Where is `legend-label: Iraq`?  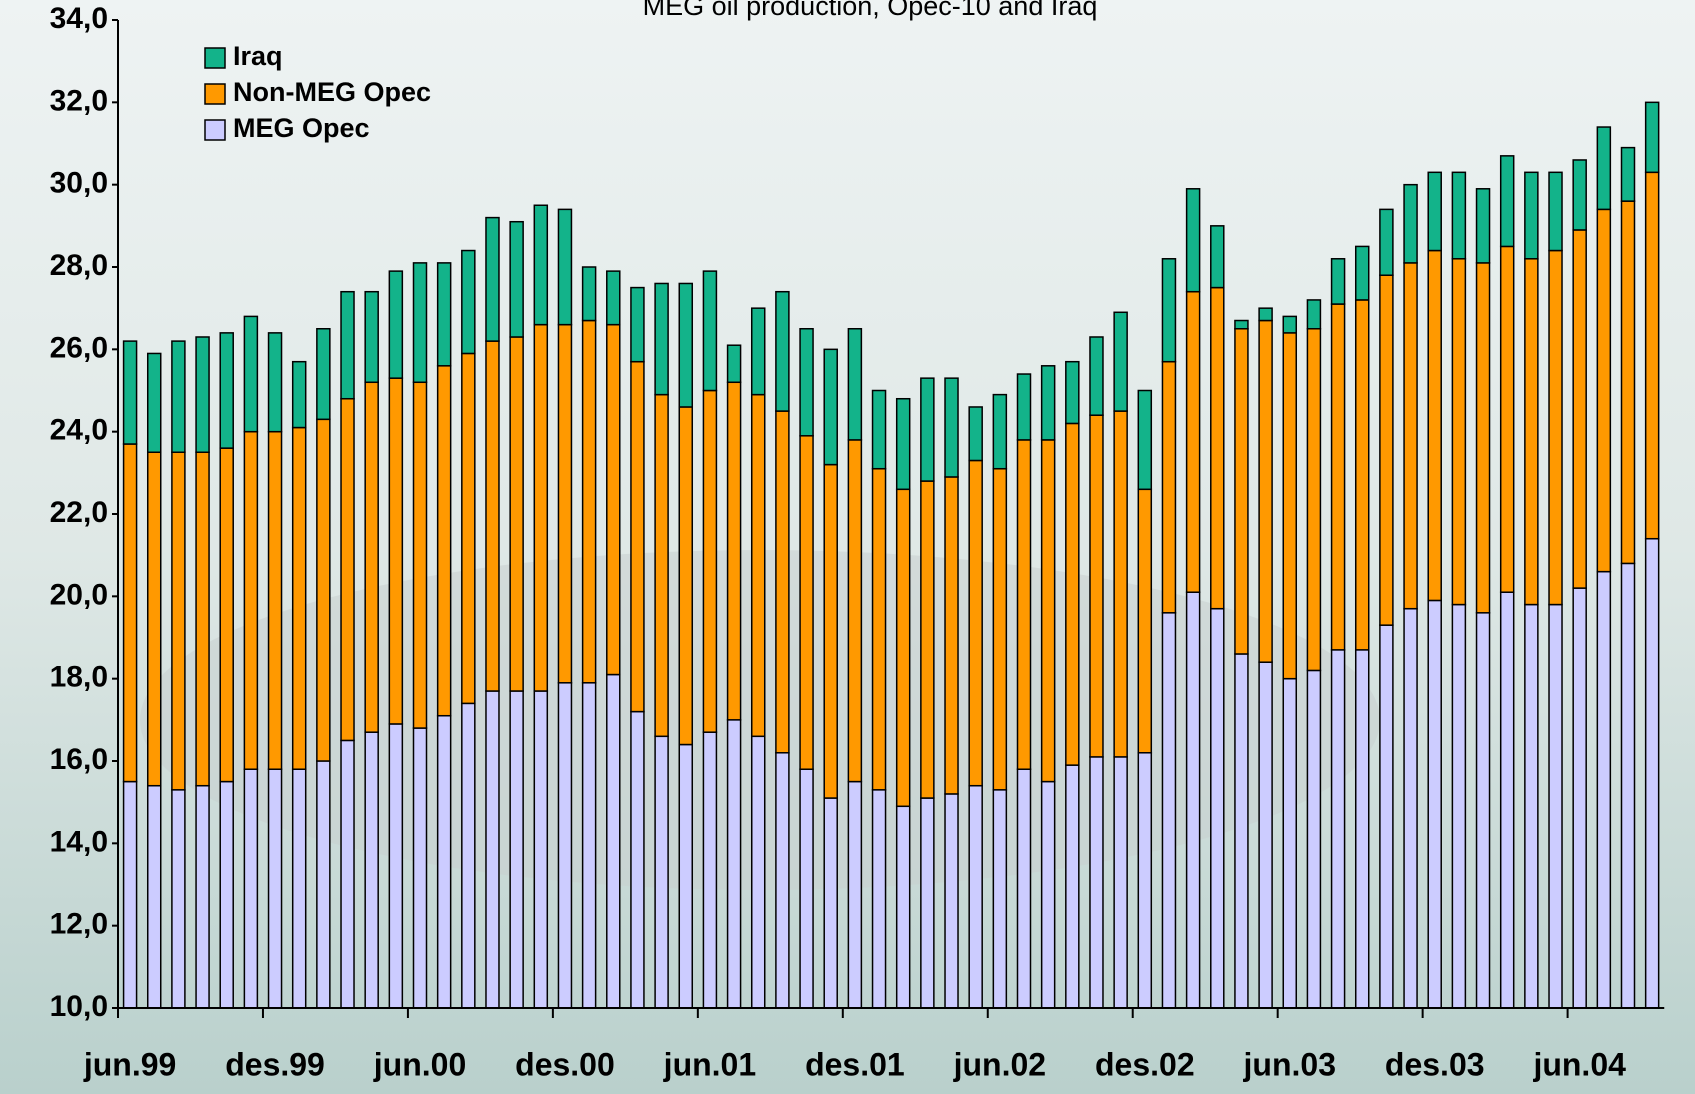
legend-label: Iraq is located at coordinates (258, 56).